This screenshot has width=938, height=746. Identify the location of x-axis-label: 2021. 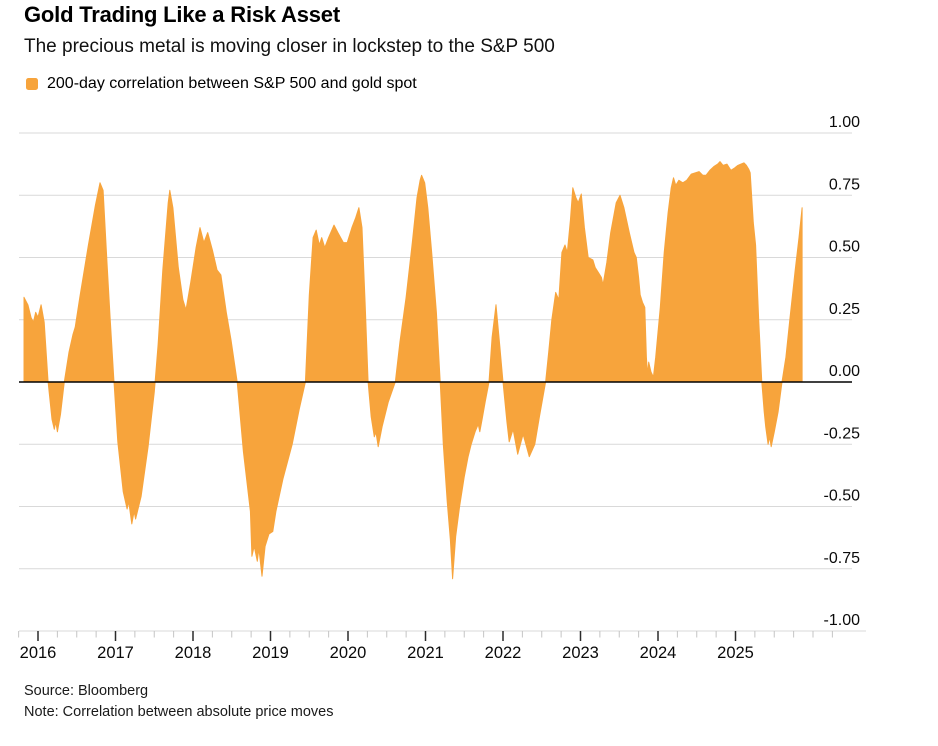
(425, 653).